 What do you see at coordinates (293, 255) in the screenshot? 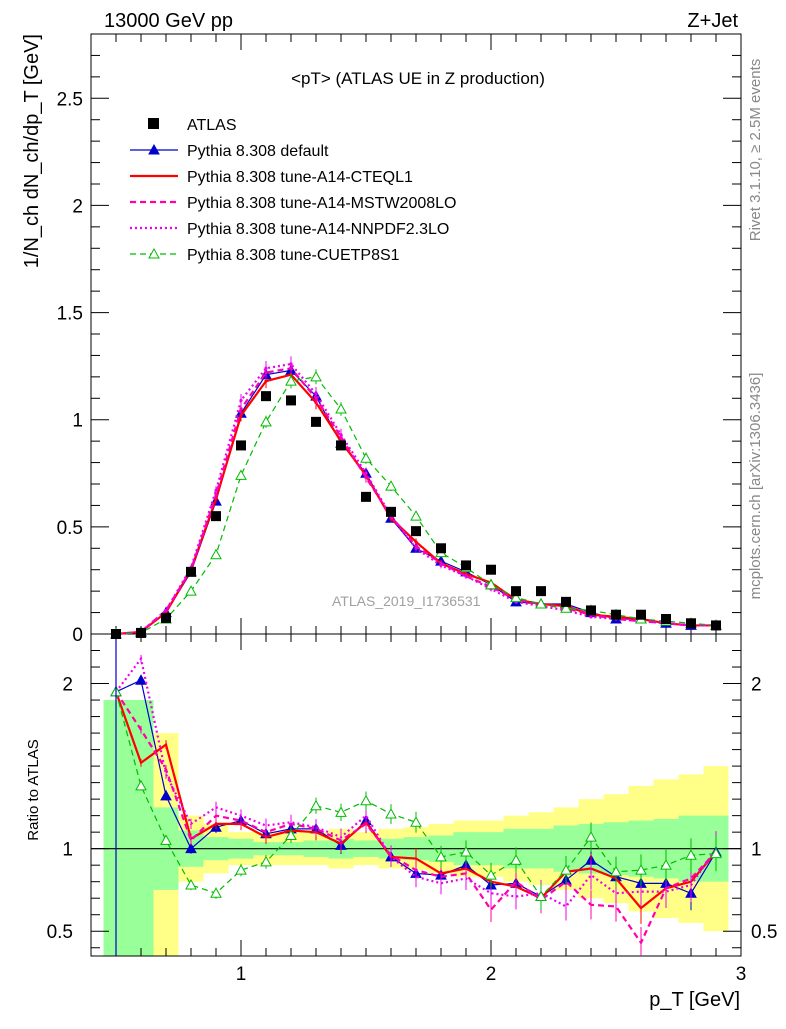
I see `legend-label: Pythia 8.308 tune-CUETP8S1` at bounding box center [293, 255].